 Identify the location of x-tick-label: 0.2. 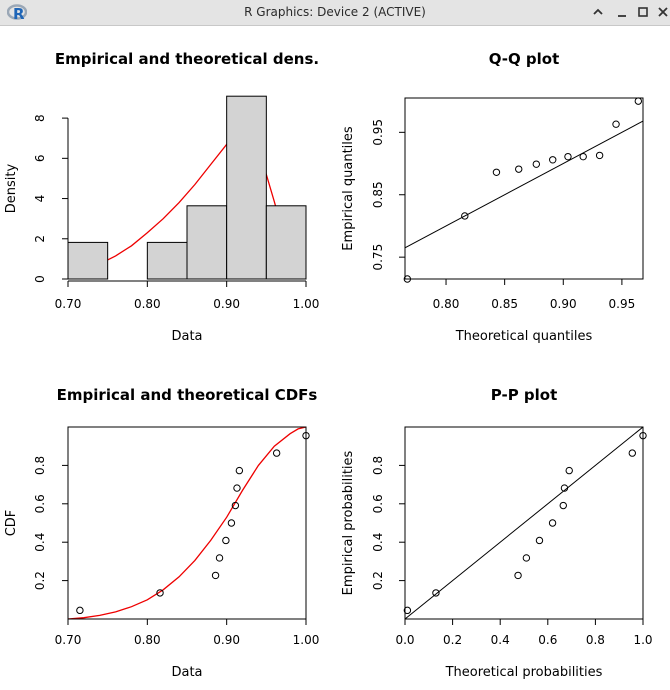
(452, 640).